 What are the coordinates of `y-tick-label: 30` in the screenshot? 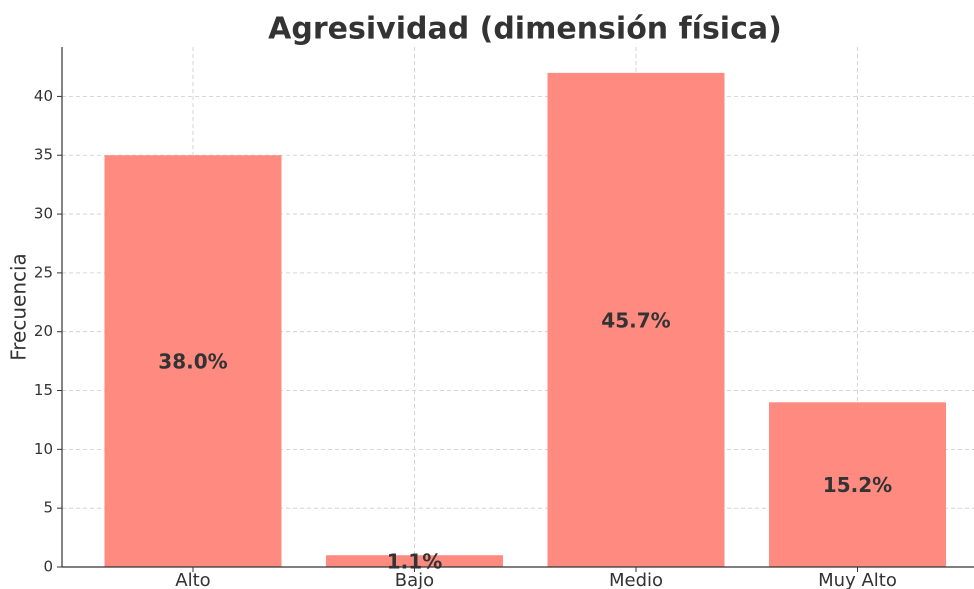 It's located at (43, 214).